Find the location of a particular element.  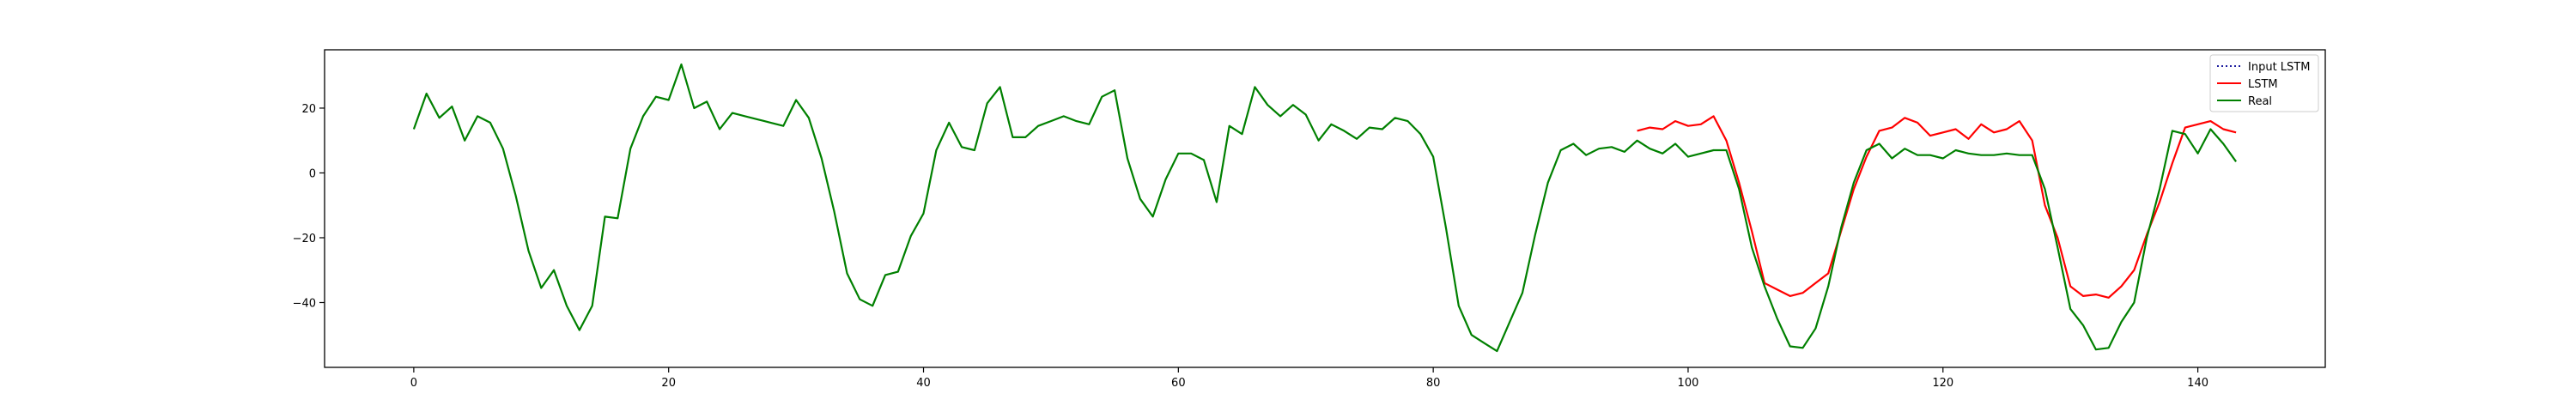

y-tick-label: −40 is located at coordinates (304, 303).